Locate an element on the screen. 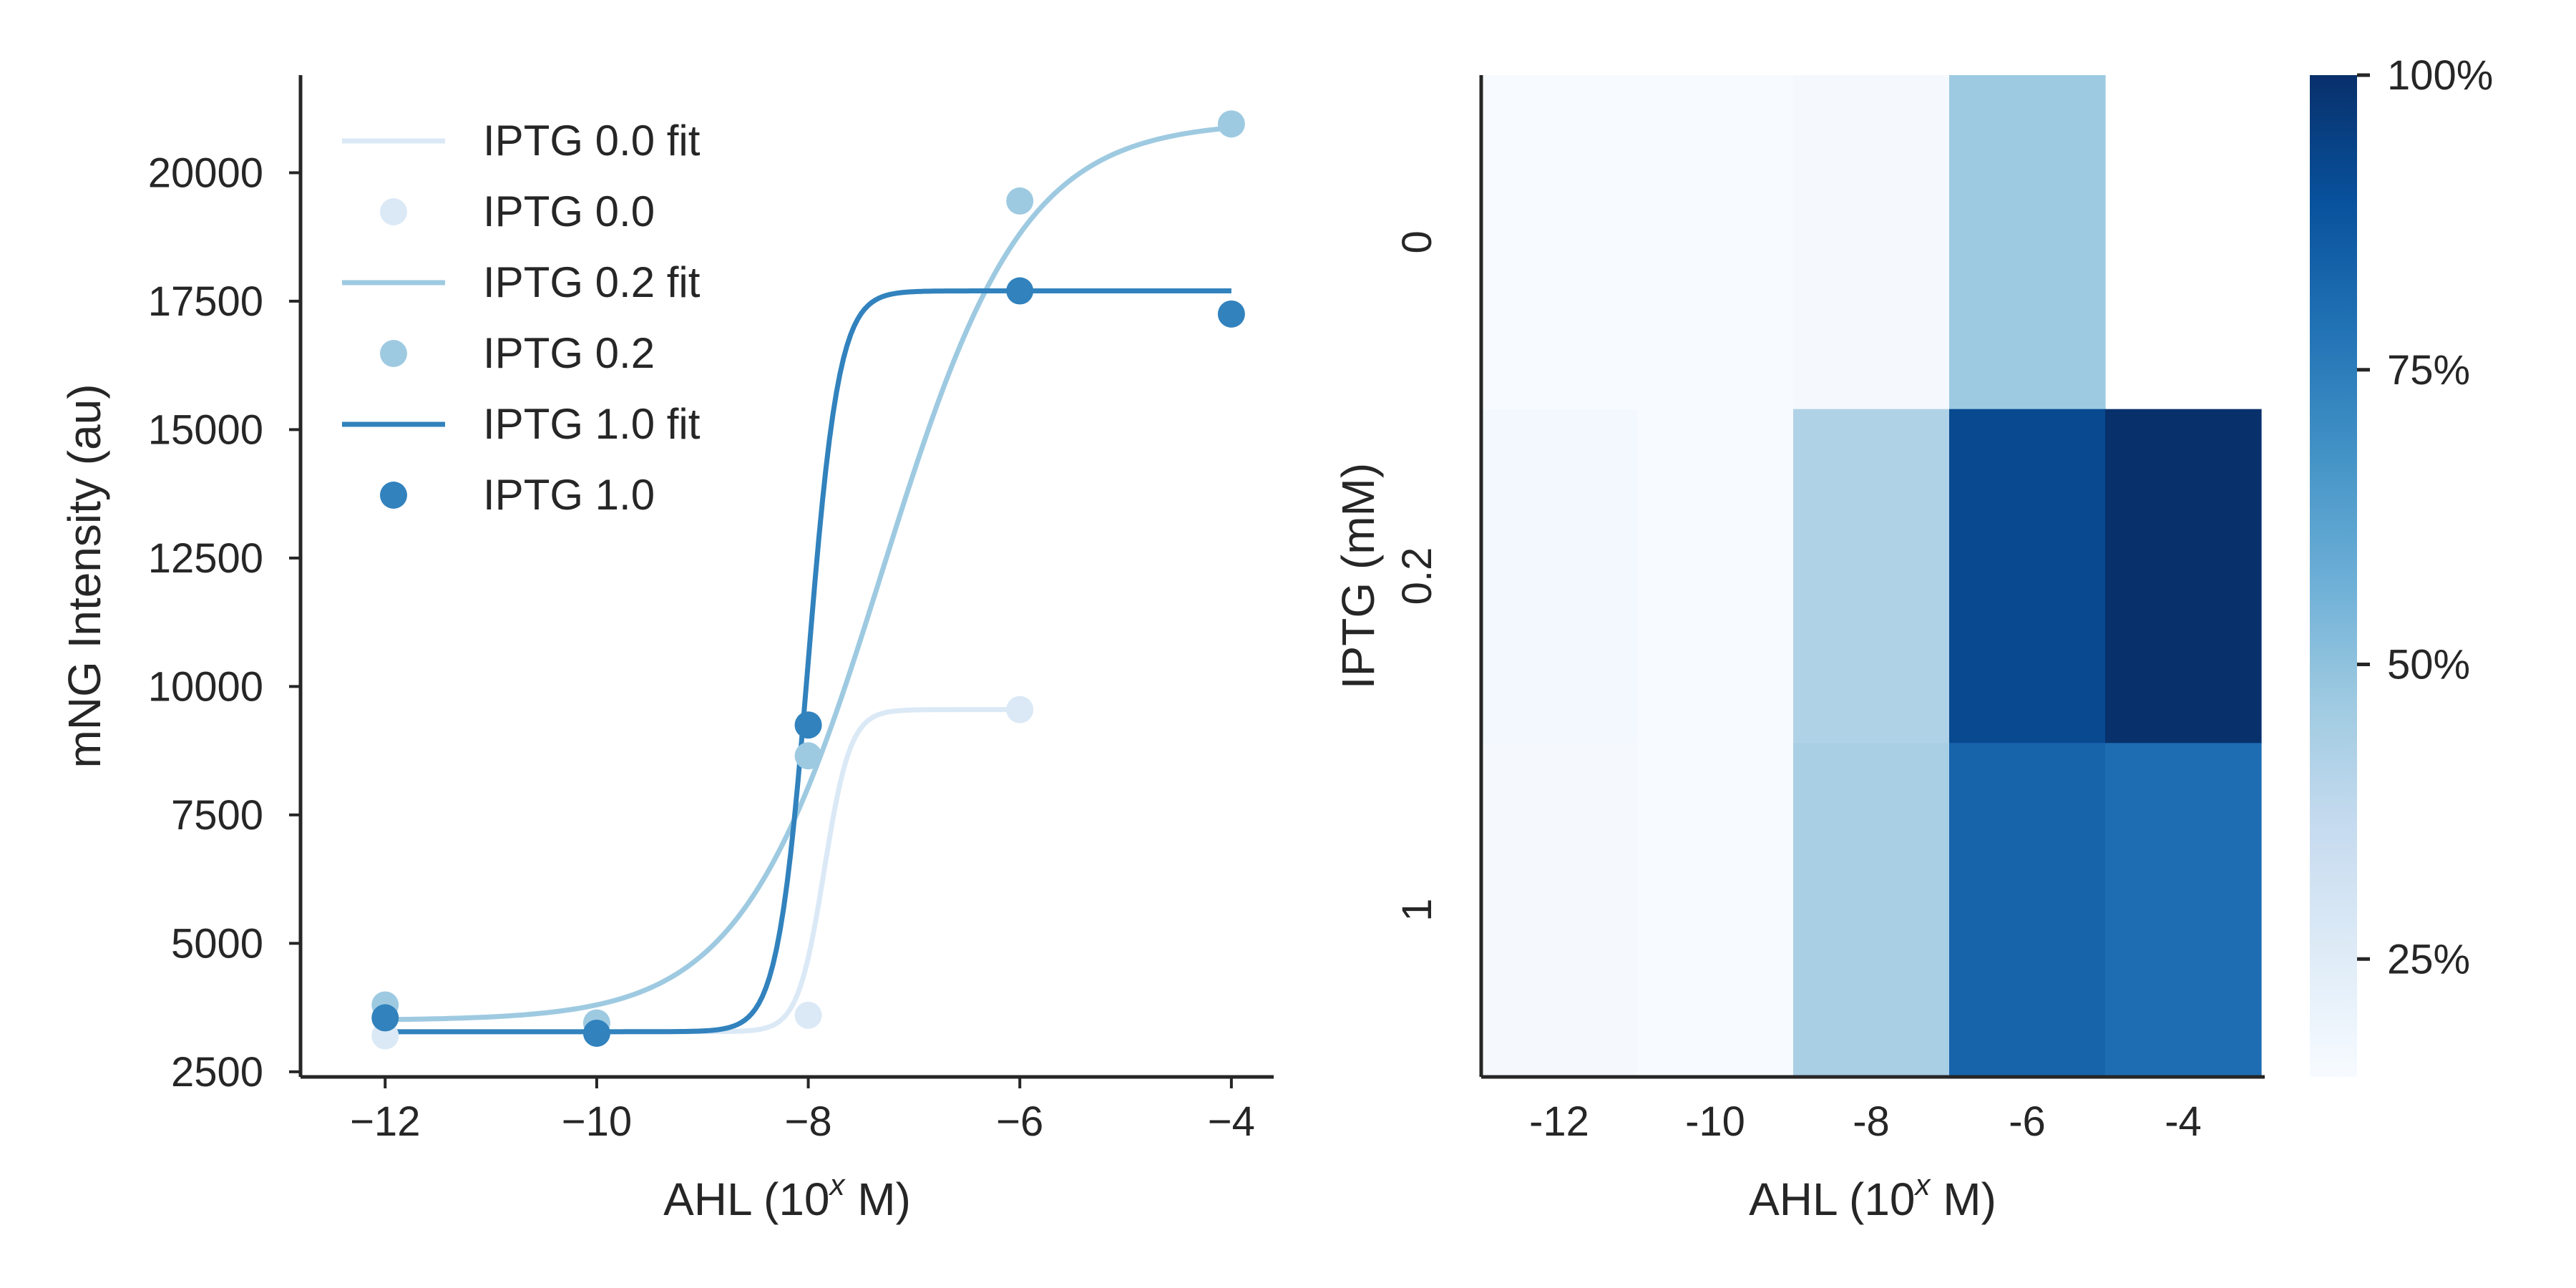 The width and height of the screenshot is (2576, 1288). colorbar-tick-label: 50% is located at coordinates (2428, 665).